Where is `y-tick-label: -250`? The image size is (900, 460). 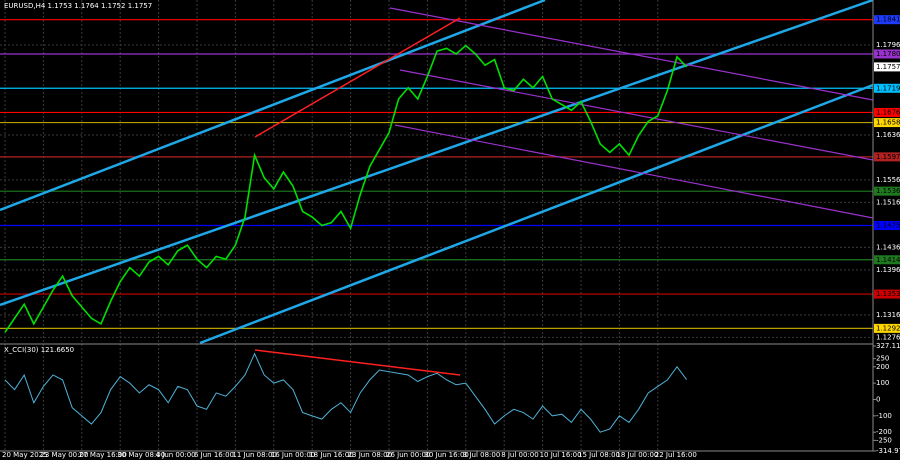
y-tick-label: -250 is located at coordinates (884, 440).